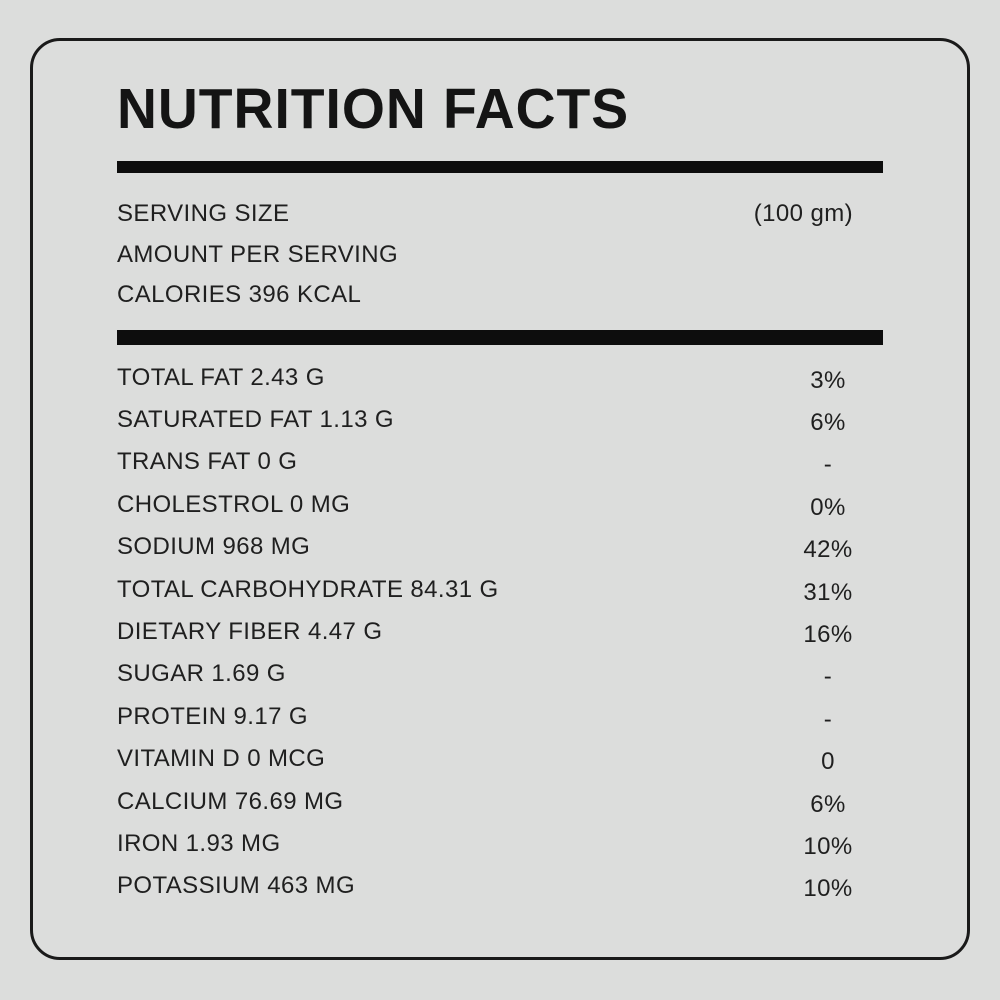  What do you see at coordinates (828, 592) in the screenshot?
I see `nutrient-daily-value: 31%` at bounding box center [828, 592].